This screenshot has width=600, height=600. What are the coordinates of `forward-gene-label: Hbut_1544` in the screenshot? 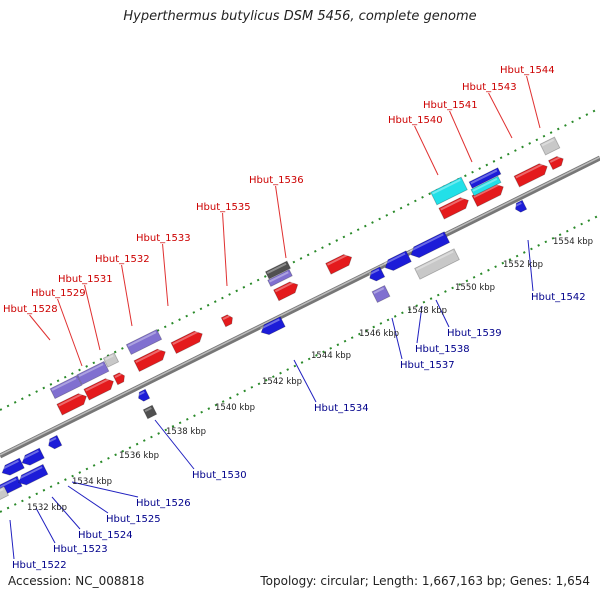 It's located at (527, 70).